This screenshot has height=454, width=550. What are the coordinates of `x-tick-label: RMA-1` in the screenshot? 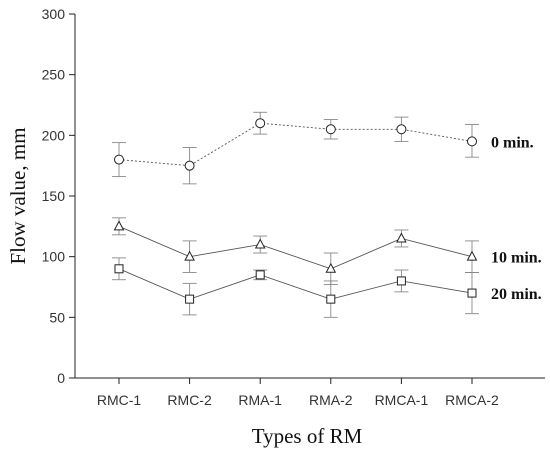 It's located at (260, 400).